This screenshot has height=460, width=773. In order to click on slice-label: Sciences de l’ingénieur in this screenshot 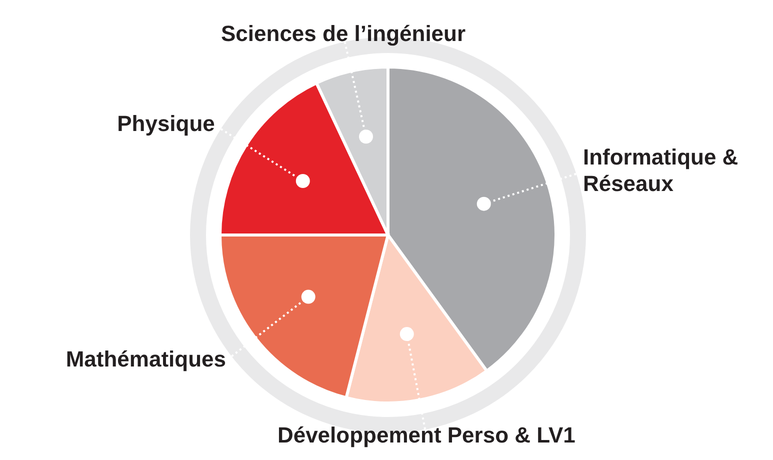, I will do `click(343, 33)`.